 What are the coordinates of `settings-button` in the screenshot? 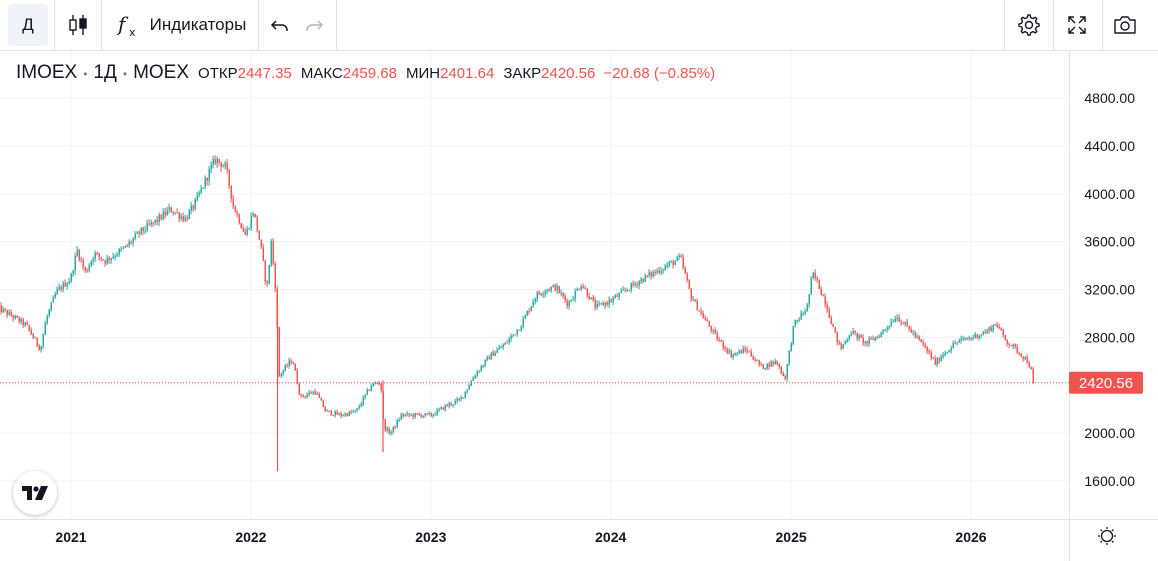 It's located at (1028, 25).